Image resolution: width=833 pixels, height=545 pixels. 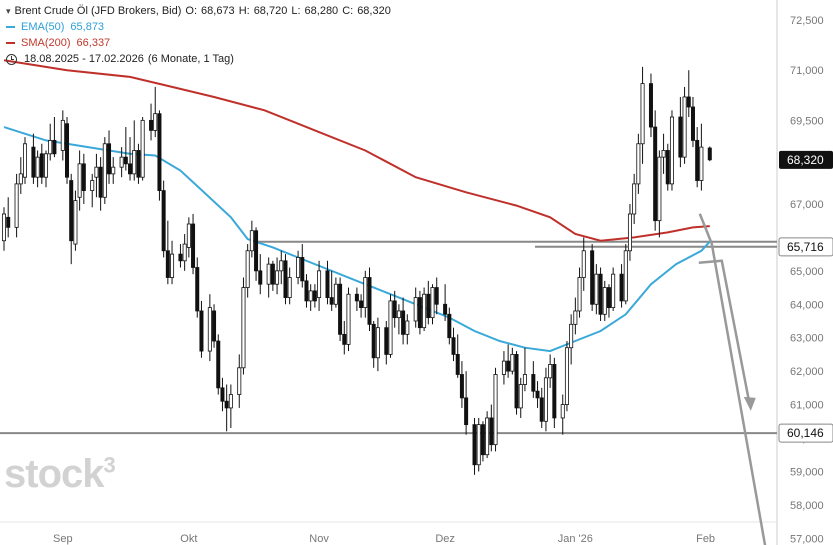 What do you see at coordinates (806, 159) in the screenshot?
I see `price-tag-box` at bounding box center [806, 159].